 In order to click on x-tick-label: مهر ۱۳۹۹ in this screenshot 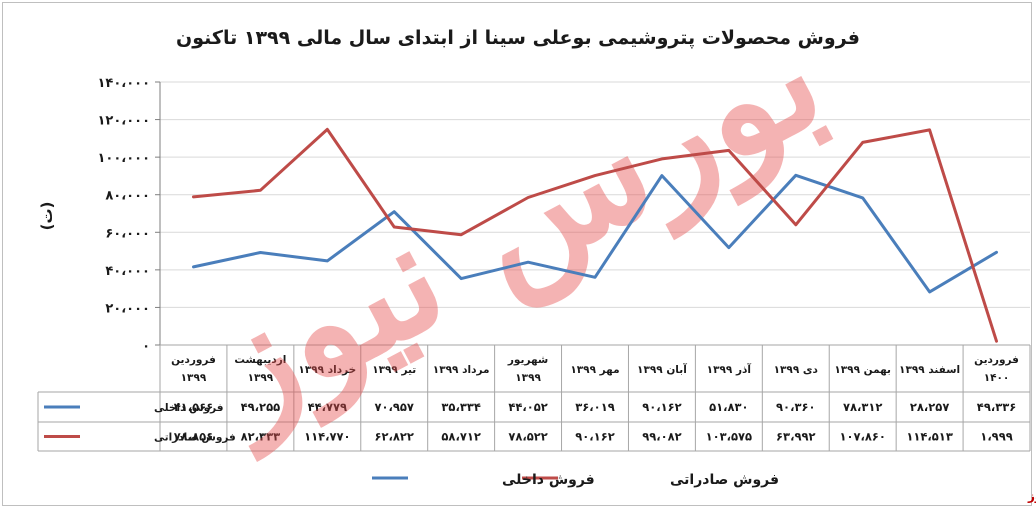, I will do `click(594, 370)`.